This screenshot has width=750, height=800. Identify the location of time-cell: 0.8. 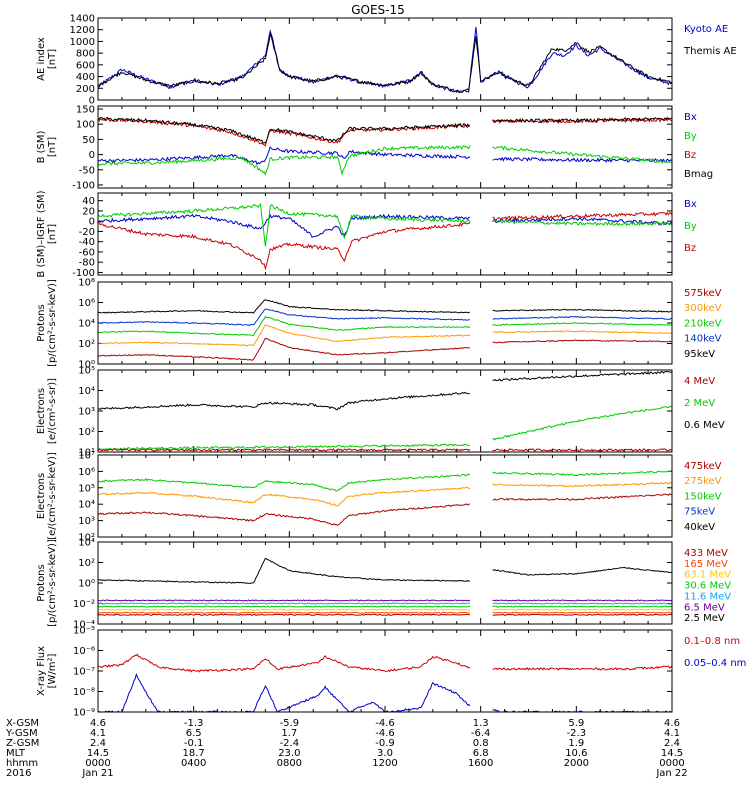
(481, 743).